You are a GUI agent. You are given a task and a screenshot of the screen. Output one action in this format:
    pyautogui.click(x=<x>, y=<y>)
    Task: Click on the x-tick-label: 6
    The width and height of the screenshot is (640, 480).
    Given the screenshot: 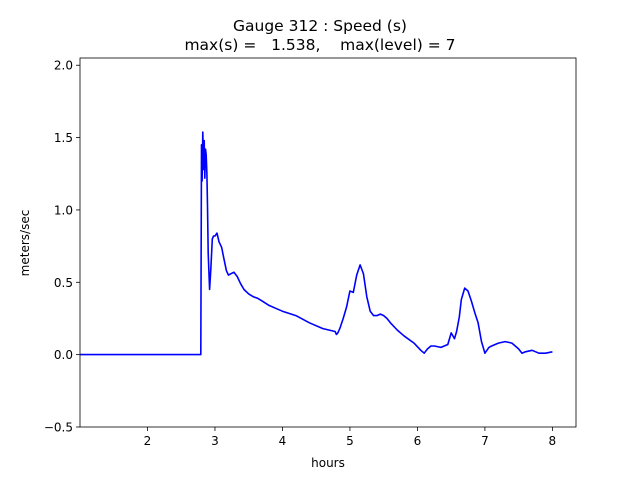 What is the action you would take?
    pyautogui.click(x=418, y=441)
    